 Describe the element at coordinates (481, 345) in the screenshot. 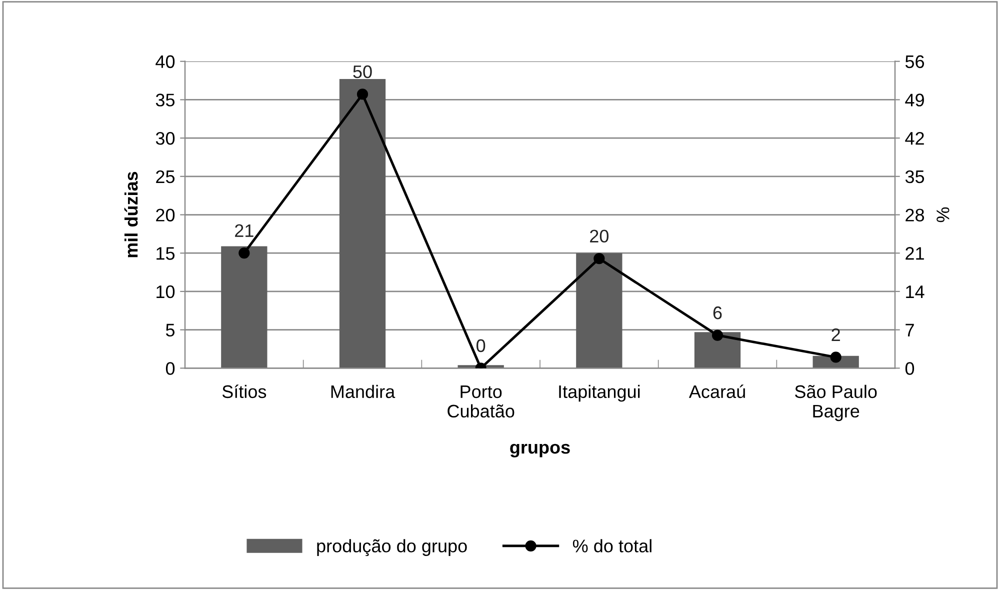

I see `data-label: 0` at that location.